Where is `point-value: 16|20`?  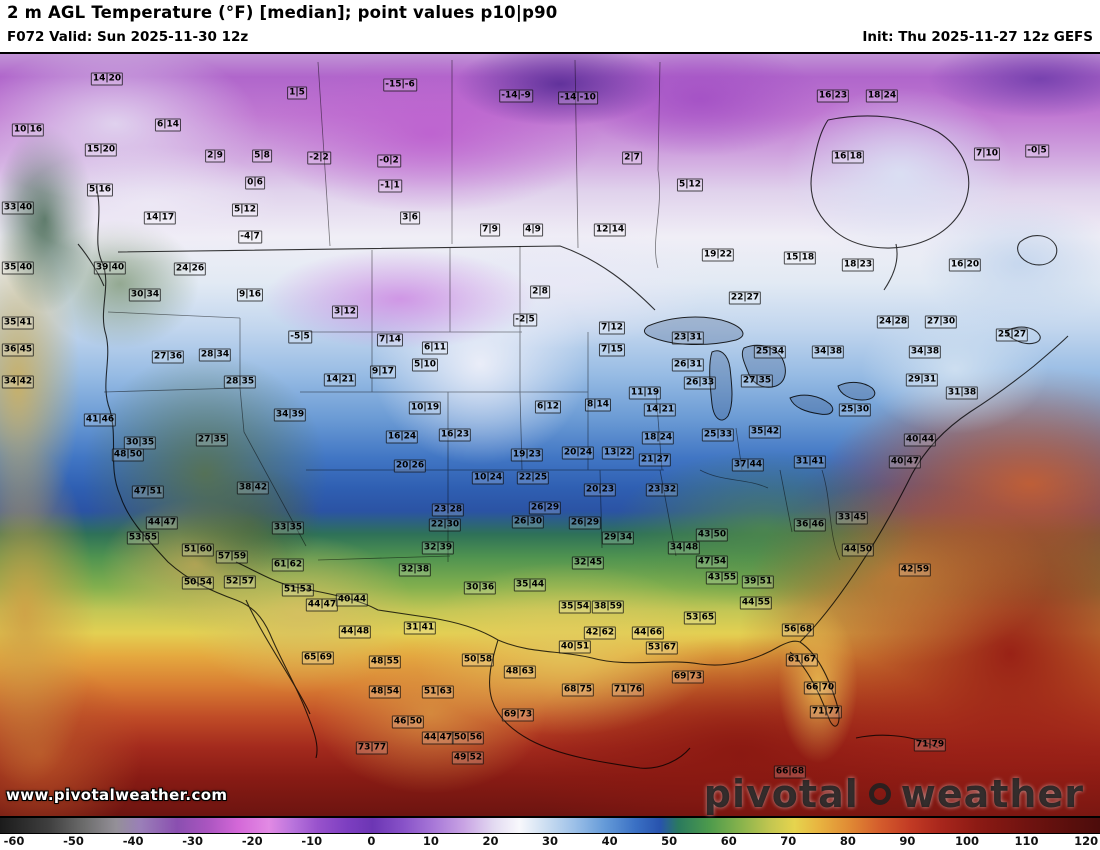
point-value: 16|20 is located at coordinates (965, 265).